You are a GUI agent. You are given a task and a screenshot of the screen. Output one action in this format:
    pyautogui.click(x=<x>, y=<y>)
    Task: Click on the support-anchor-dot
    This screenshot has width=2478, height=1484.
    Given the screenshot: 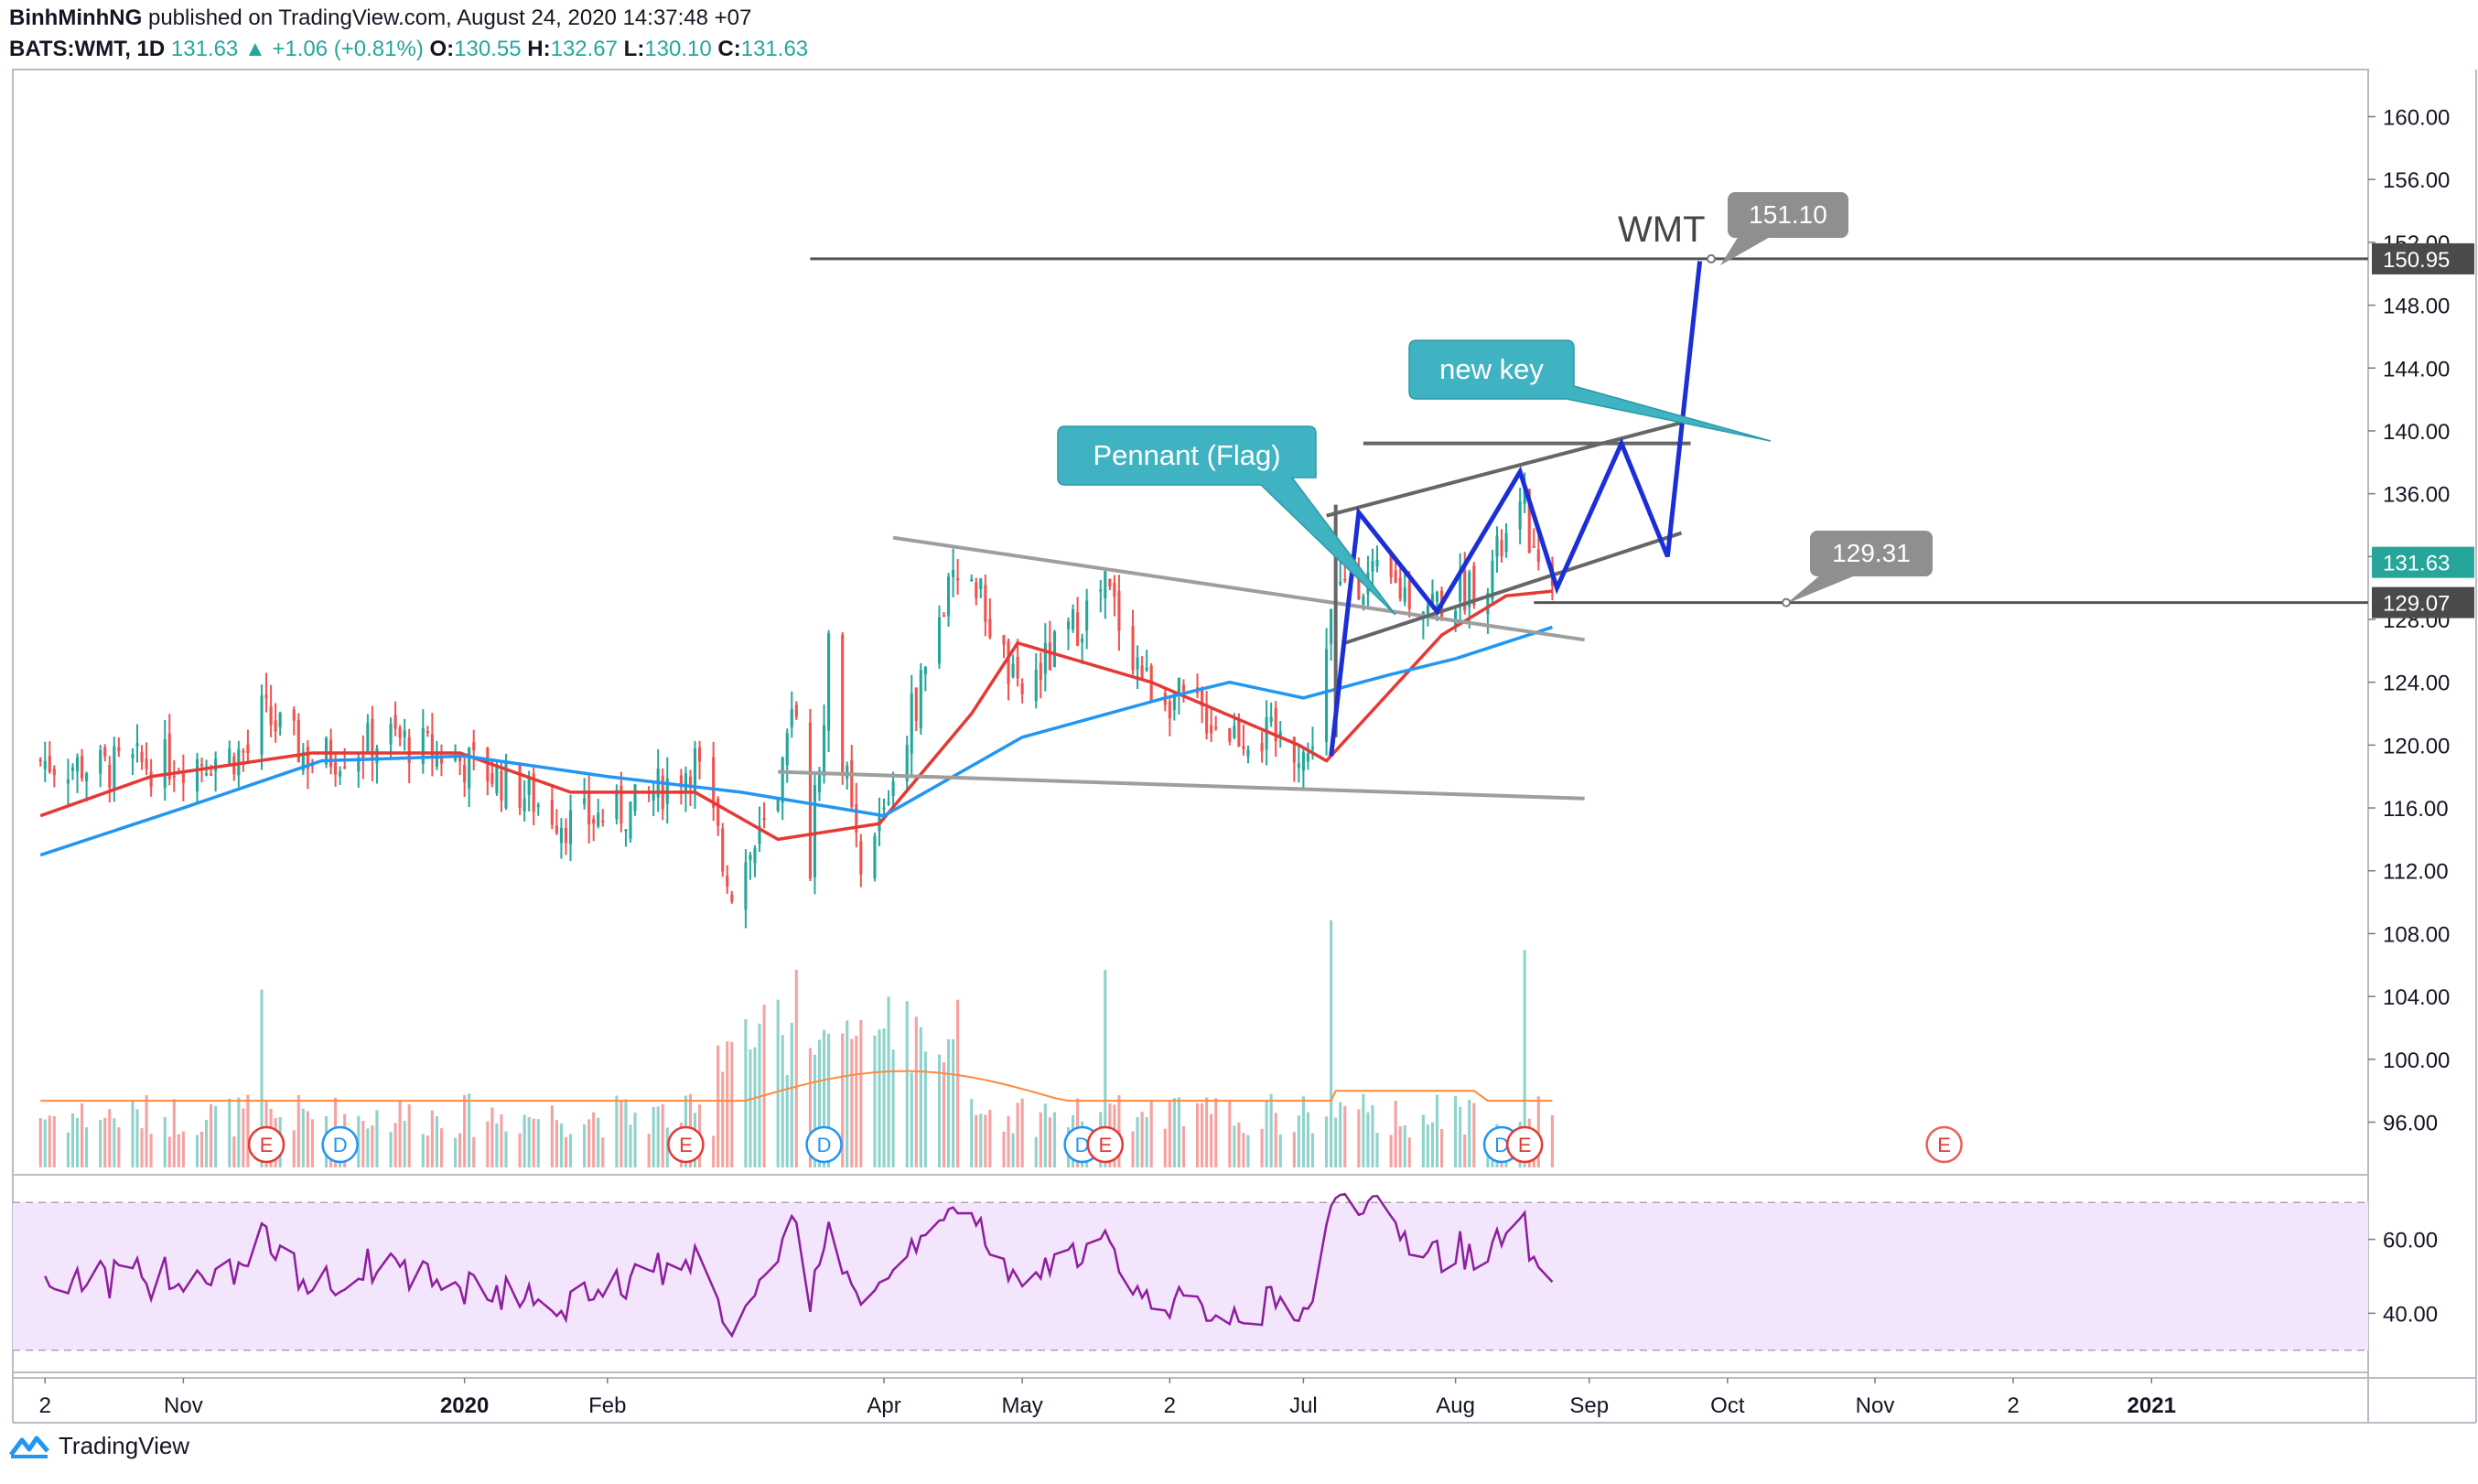 What is the action you would take?
    pyautogui.click(x=1787, y=602)
    